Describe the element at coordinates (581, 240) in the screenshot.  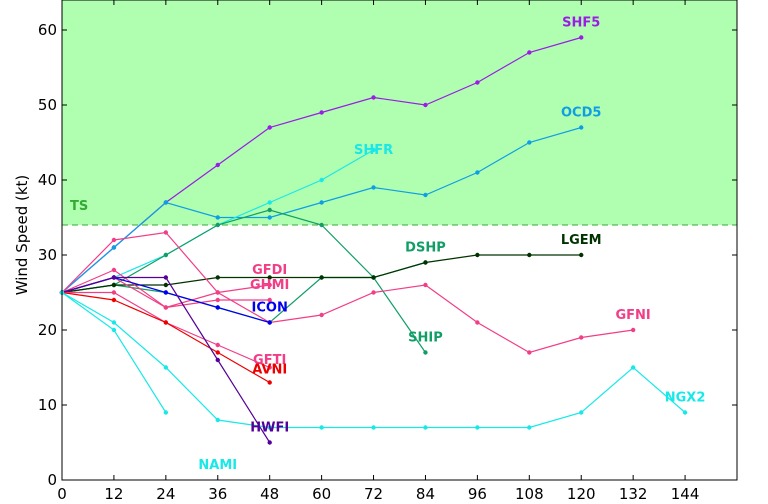
I see `series-label-lgem: LGEM` at that location.